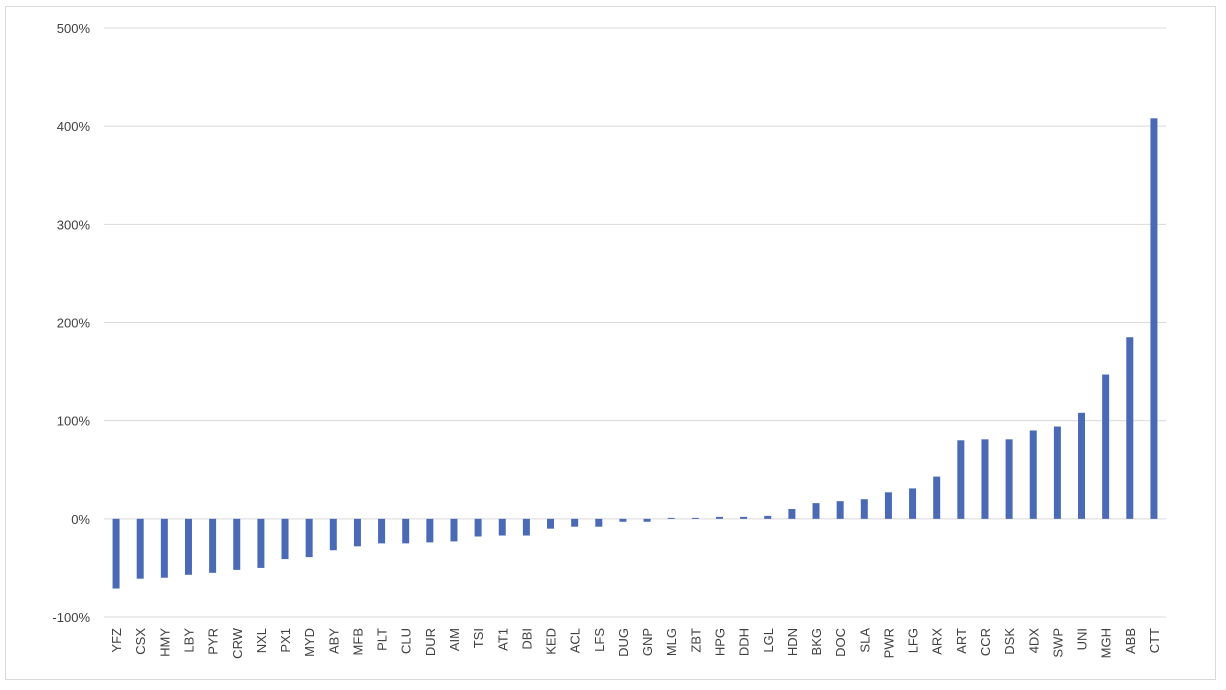 The height and width of the screenshot is (690, 1226). I want to click on bar-NXL, so click(261, 543).